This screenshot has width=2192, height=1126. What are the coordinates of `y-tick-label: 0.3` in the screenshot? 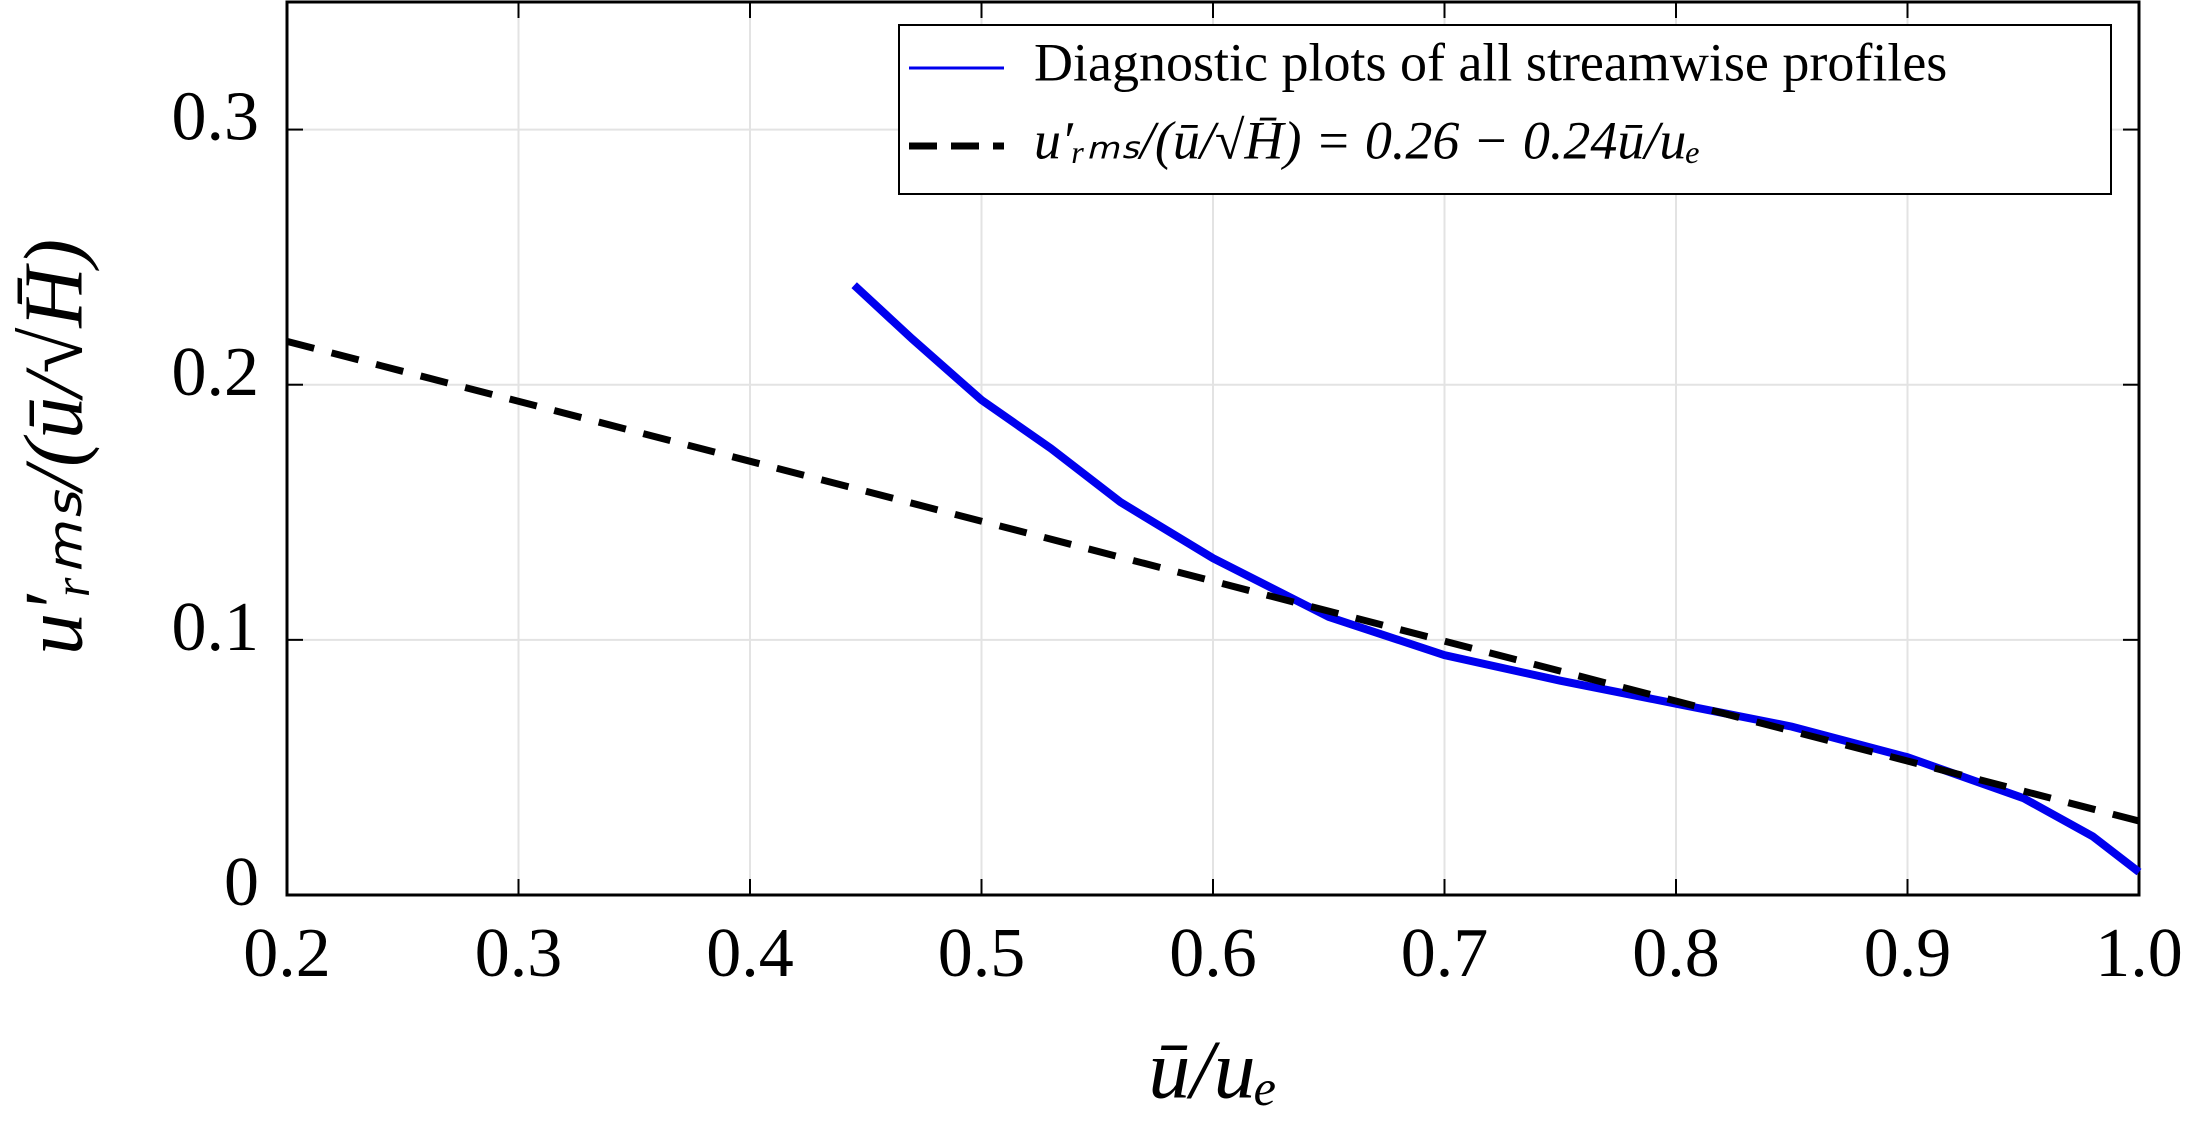 It's located at (216, 117).